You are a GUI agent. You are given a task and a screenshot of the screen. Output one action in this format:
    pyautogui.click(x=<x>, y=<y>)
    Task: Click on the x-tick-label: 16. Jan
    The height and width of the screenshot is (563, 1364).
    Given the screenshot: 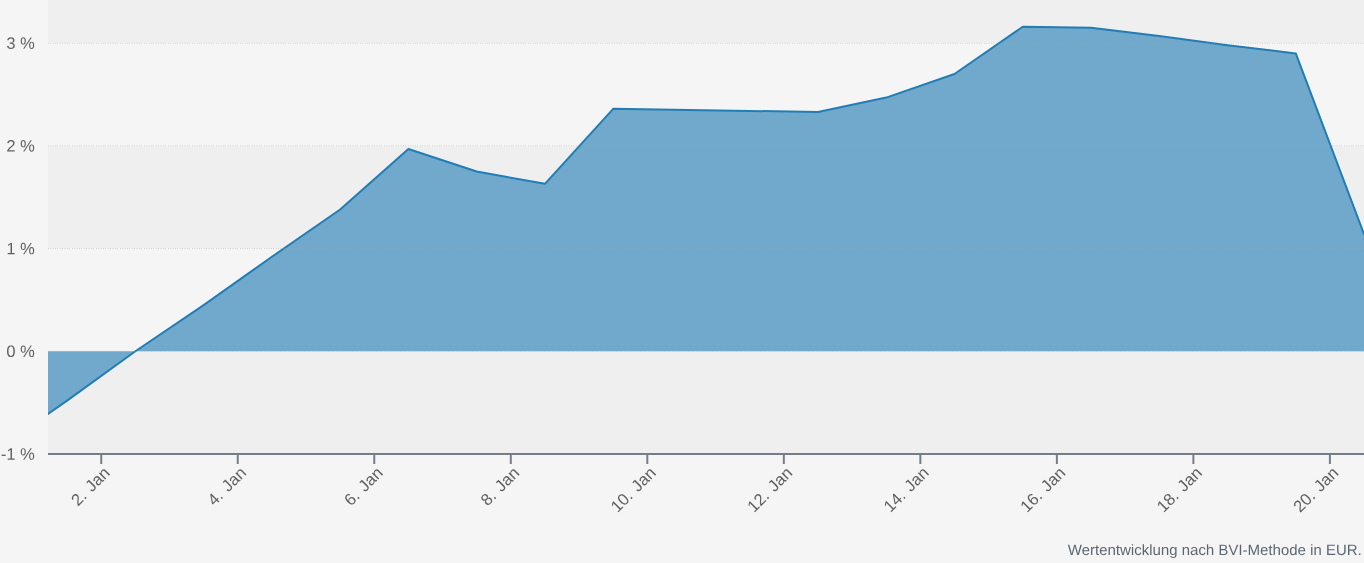 What is the action you would take?
    pyautogui.click(x=1043, y=491)
    